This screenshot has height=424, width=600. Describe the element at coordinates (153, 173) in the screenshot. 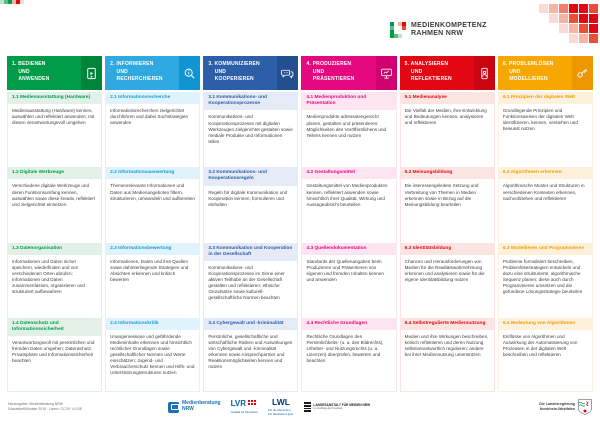

I see `cell-heading: 2.2 Informationsauswertung` at that location.